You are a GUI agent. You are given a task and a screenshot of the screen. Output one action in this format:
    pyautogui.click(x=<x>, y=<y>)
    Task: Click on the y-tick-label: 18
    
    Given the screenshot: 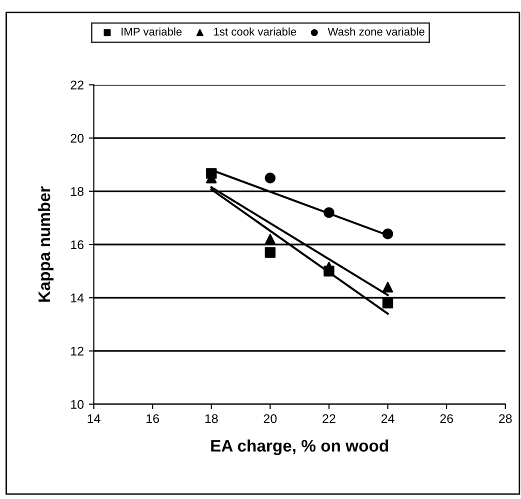 What is the action you would take?
    pyautogui.click(x=77, y=191)
    